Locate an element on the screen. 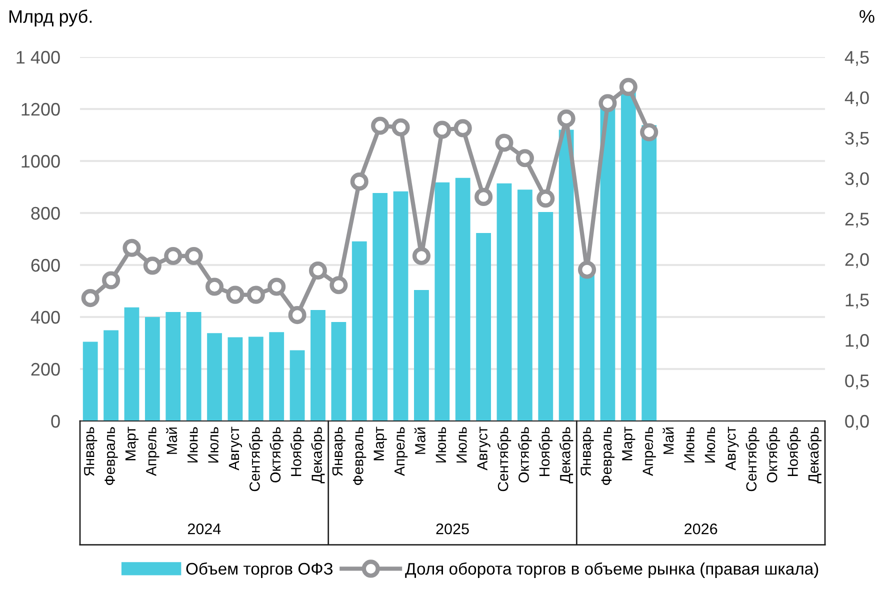 The height and width of the screenshot is (593, 888). y2-tick-label: 1,0 is located at coordinates (857, 341).